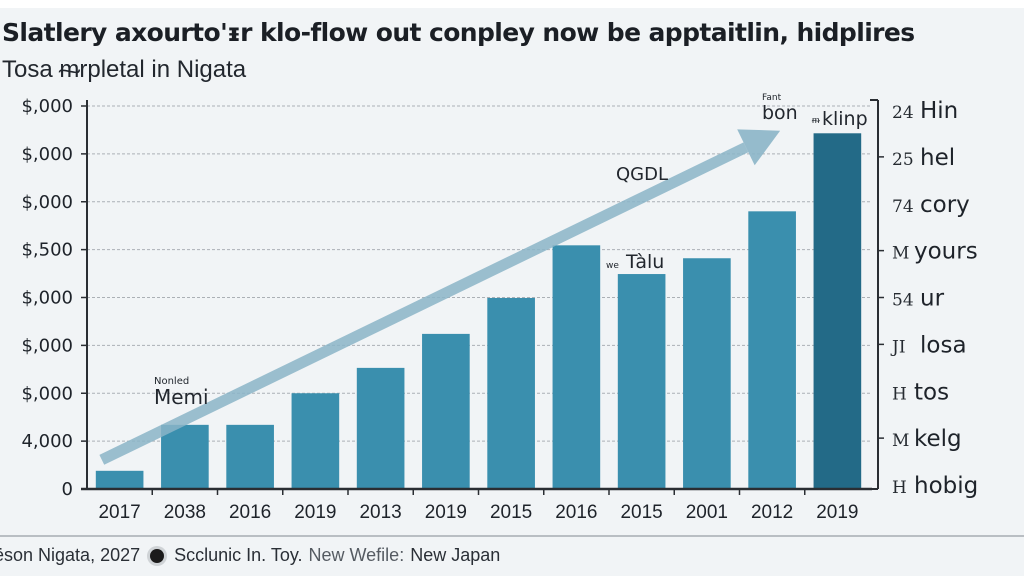 The height and width of the screenshot is (576, 1024). What do you see at coordinates (119, 479) in the screenshot?
I see `bar-2017` at bounding box center [119, 479].